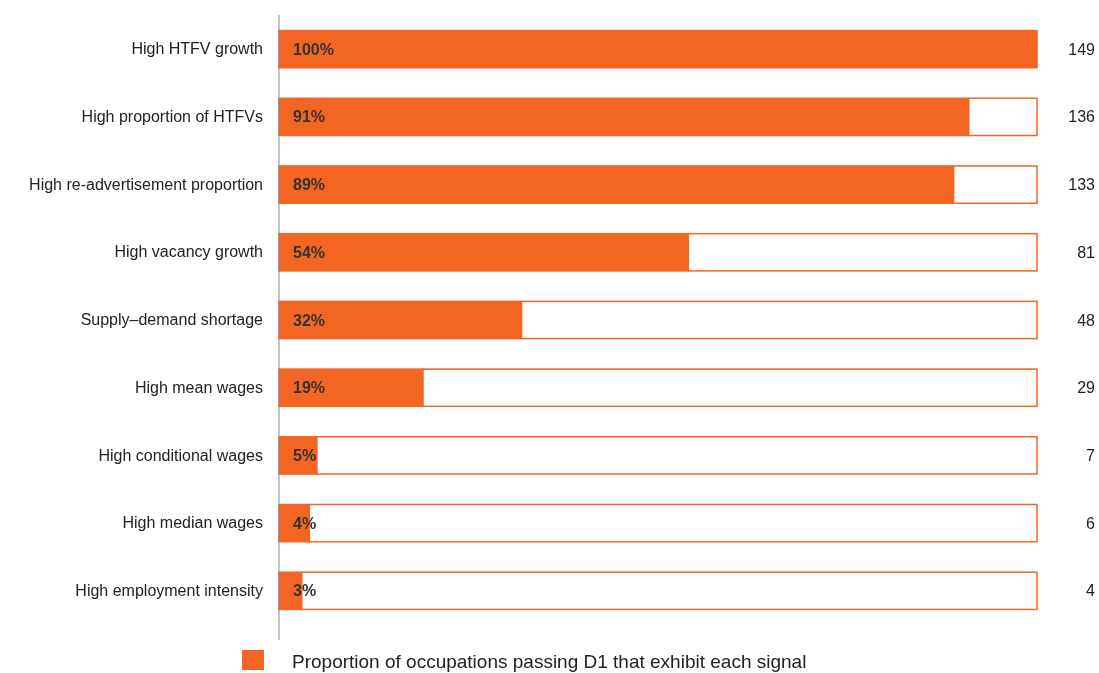  Describe the element at coordinates (309, 185) in the screenshot. I see `data-label: 89%` at that location.